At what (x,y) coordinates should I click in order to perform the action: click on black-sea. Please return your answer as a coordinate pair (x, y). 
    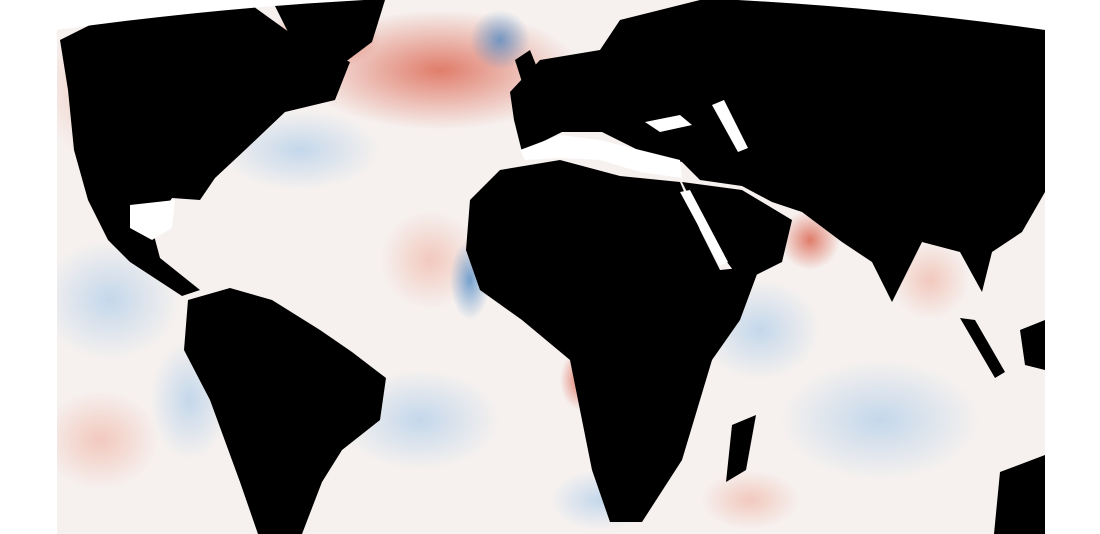
    Looking at the image, I should click on (668, 123).